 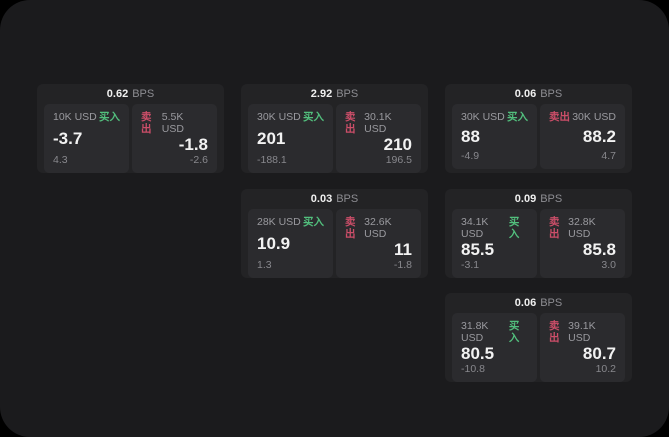 What do you see at coordinates (525, 199) in the screenshot?
I see `bps-value: 0.09` at bounding box center [525, 199].